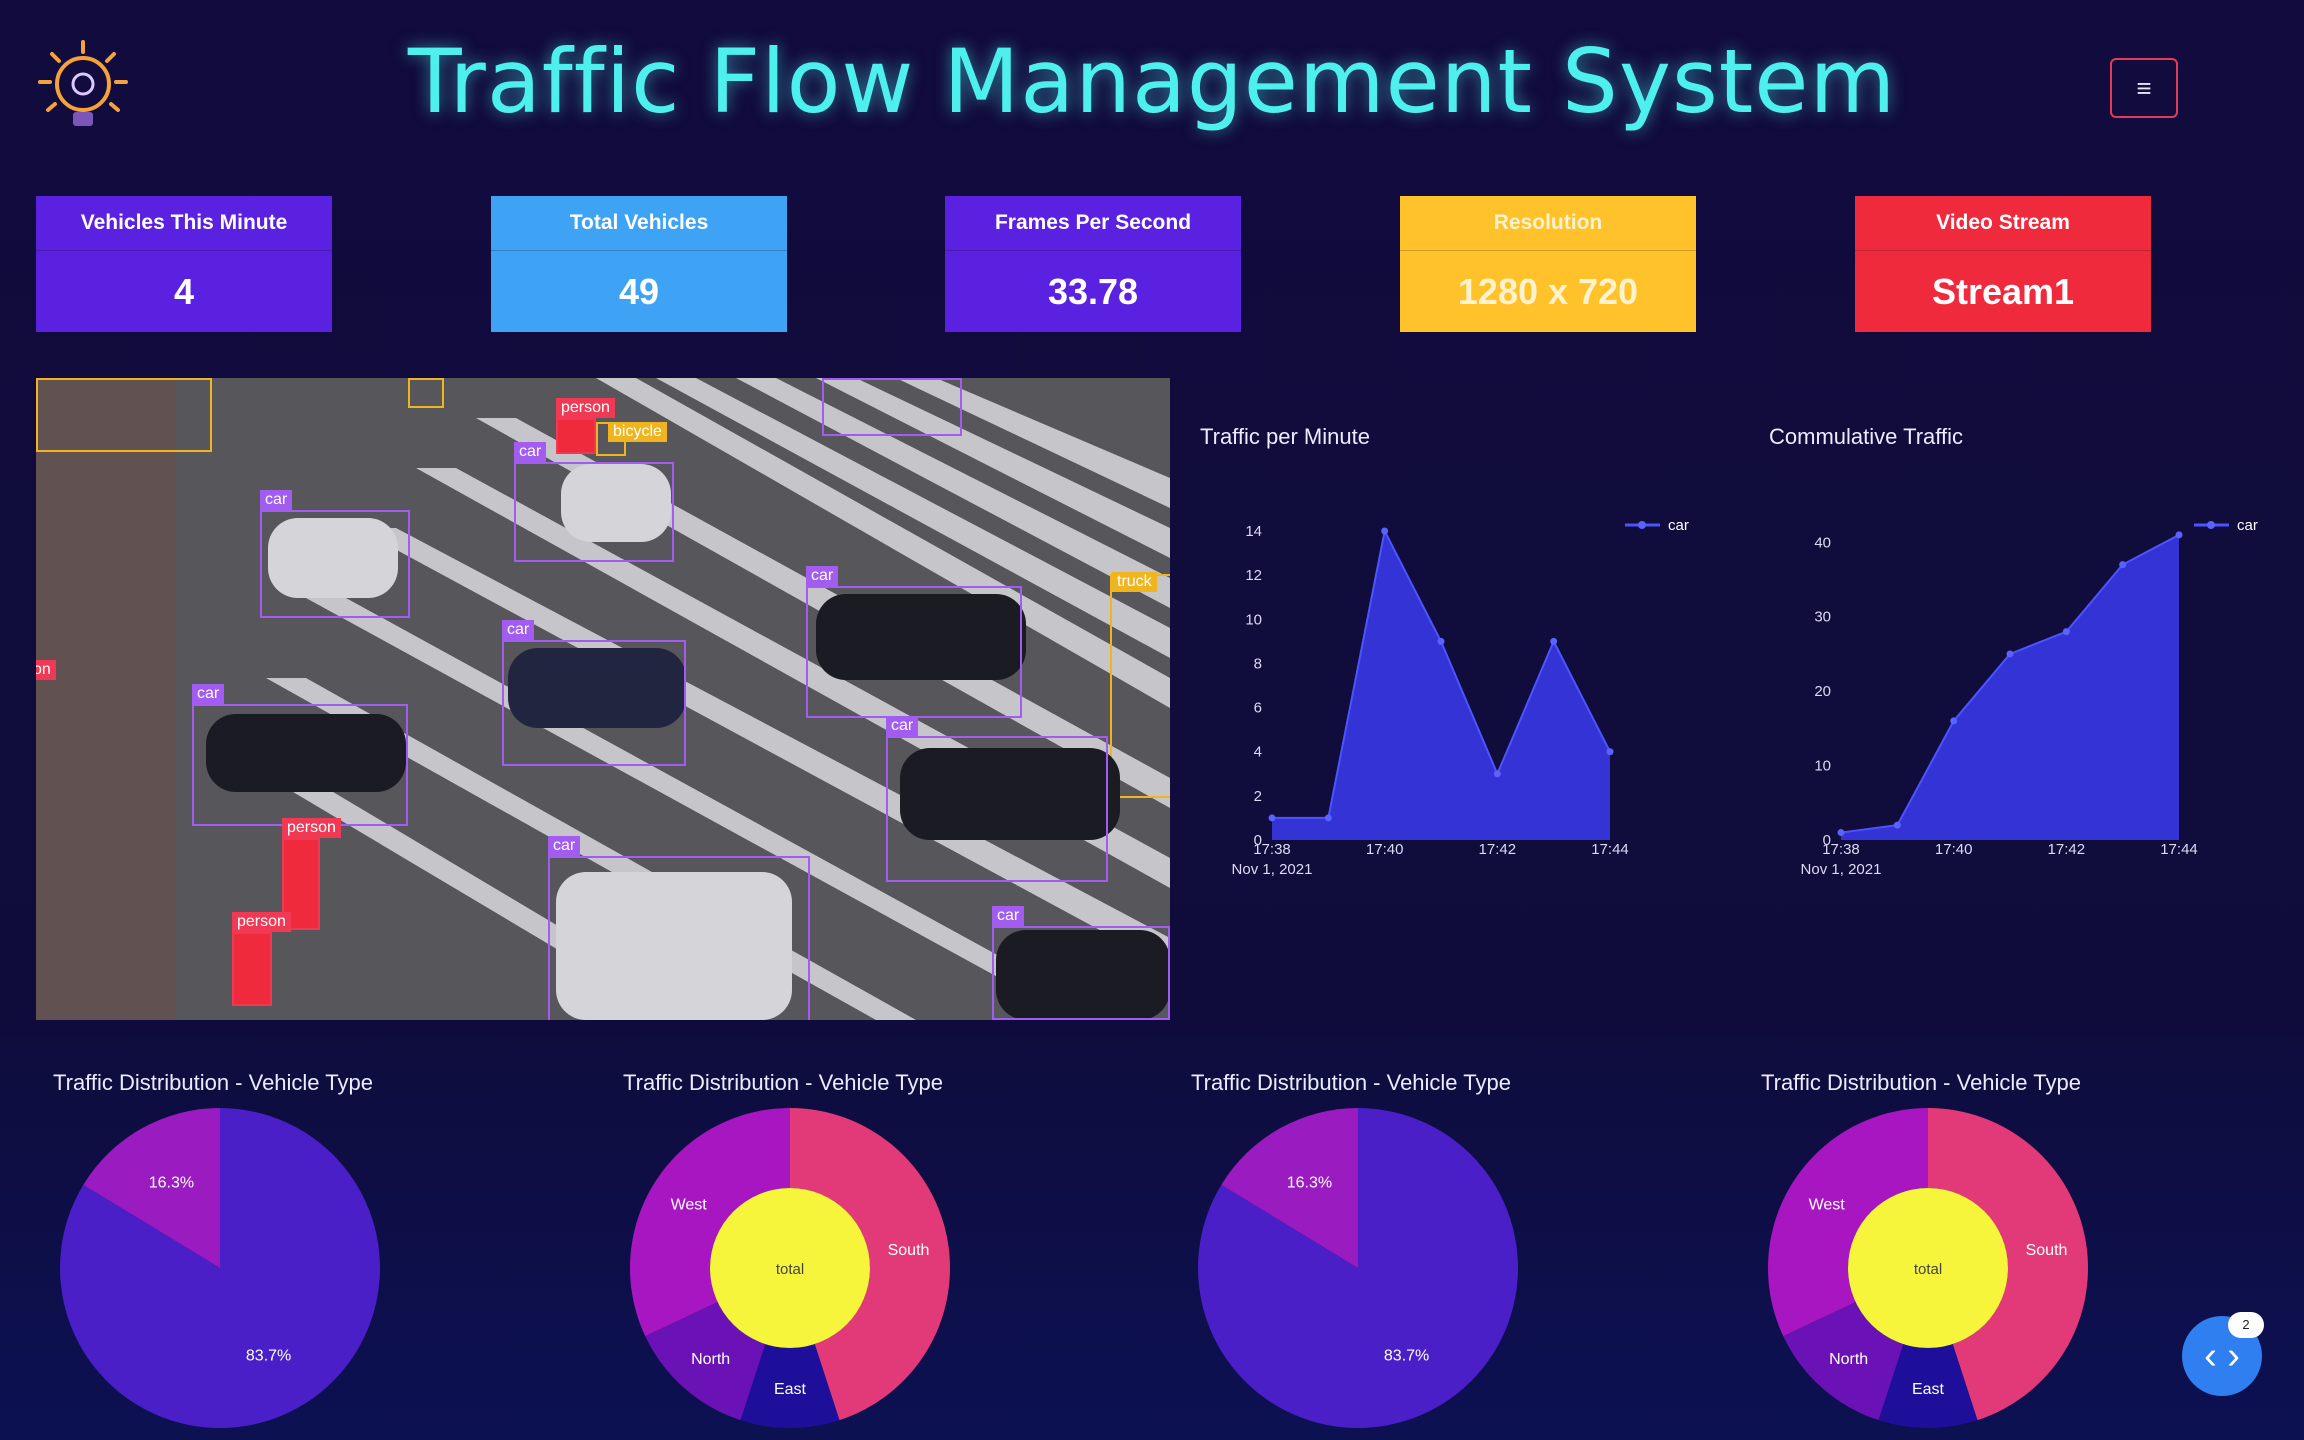 The image size is (2304, 1440). I want to click on detection-box-bicycle: bicycle, so click(631, 439).